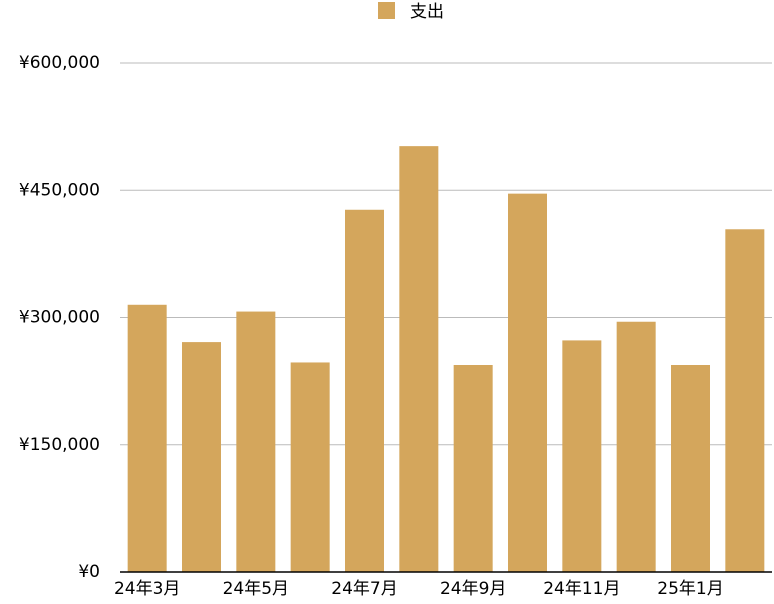 The image size is (774, 604). What do you see at coordinates (386, 10) in the screenshot?
I see `legend-swatch` at bounding box center [386, 10].